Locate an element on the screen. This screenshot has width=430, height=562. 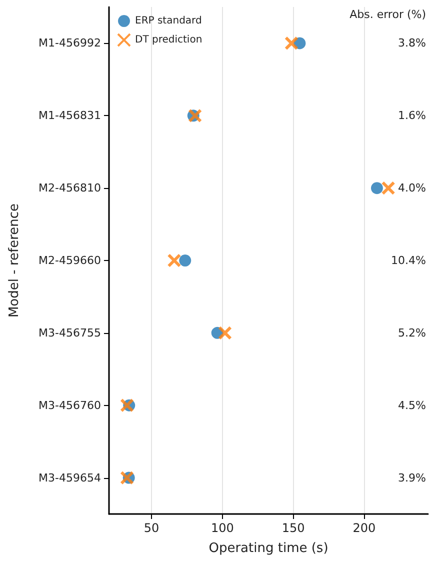
annotation: 5.2% is located at coordinates (412, 333).